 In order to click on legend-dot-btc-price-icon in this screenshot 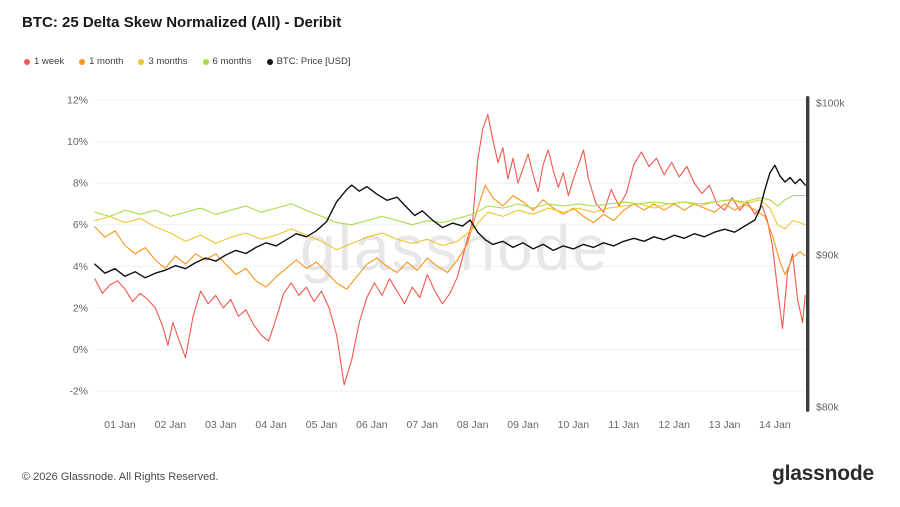, I will do `click(269, 61)`.